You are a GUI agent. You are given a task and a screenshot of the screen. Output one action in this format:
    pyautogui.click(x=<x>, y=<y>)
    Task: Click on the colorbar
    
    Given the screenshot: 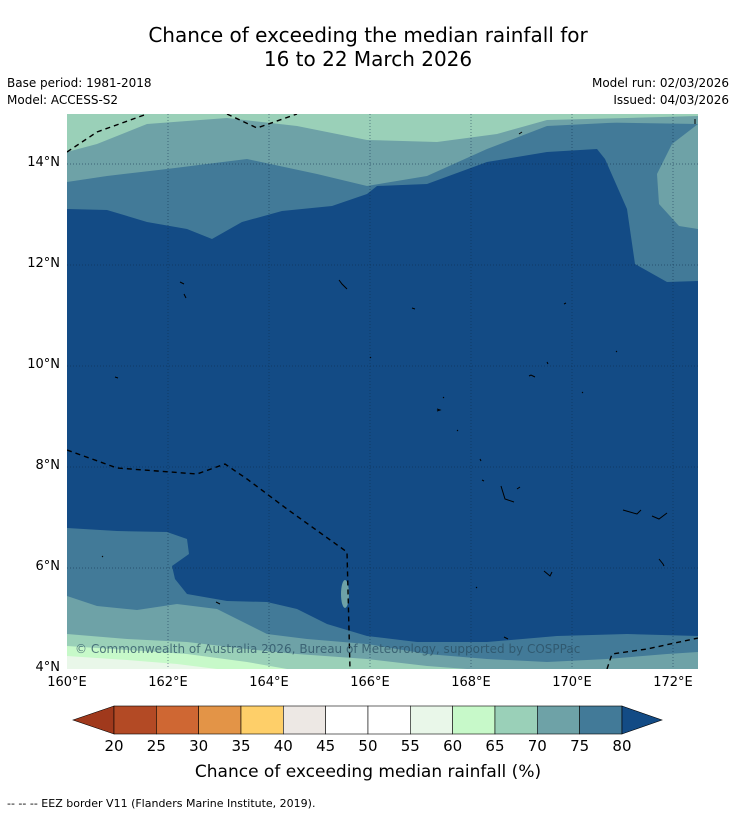 What is the action you would take?
    pyautogui.click(x=367, y=720)
    